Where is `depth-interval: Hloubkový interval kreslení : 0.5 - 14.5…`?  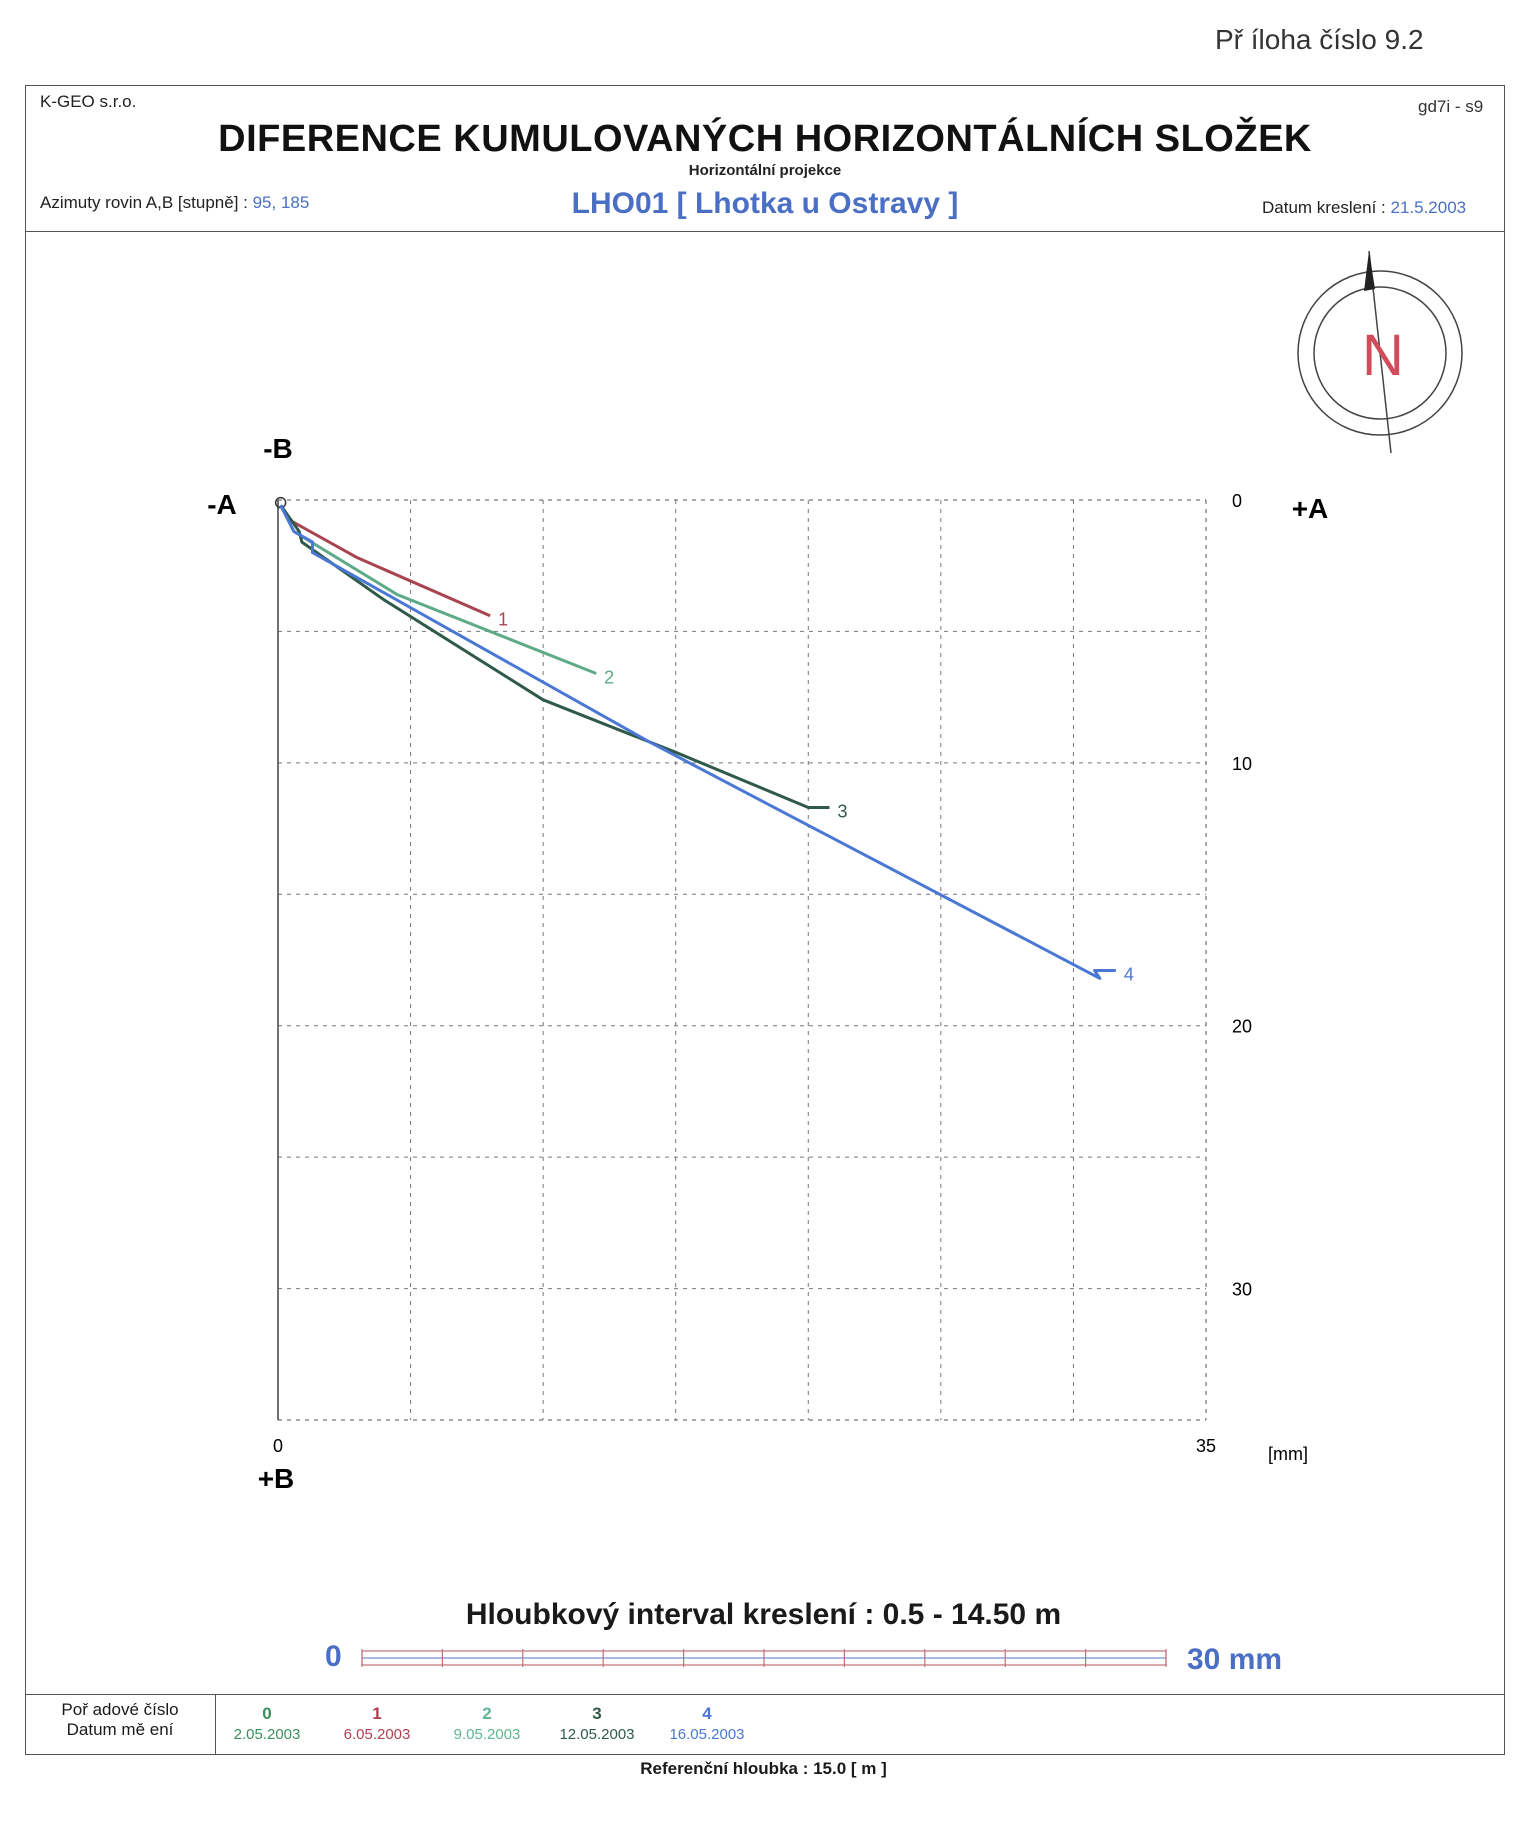 depth-interval: Hloubkový interval kreslení : 0.5 - 14.5… is located at coordinates (763, 1614).